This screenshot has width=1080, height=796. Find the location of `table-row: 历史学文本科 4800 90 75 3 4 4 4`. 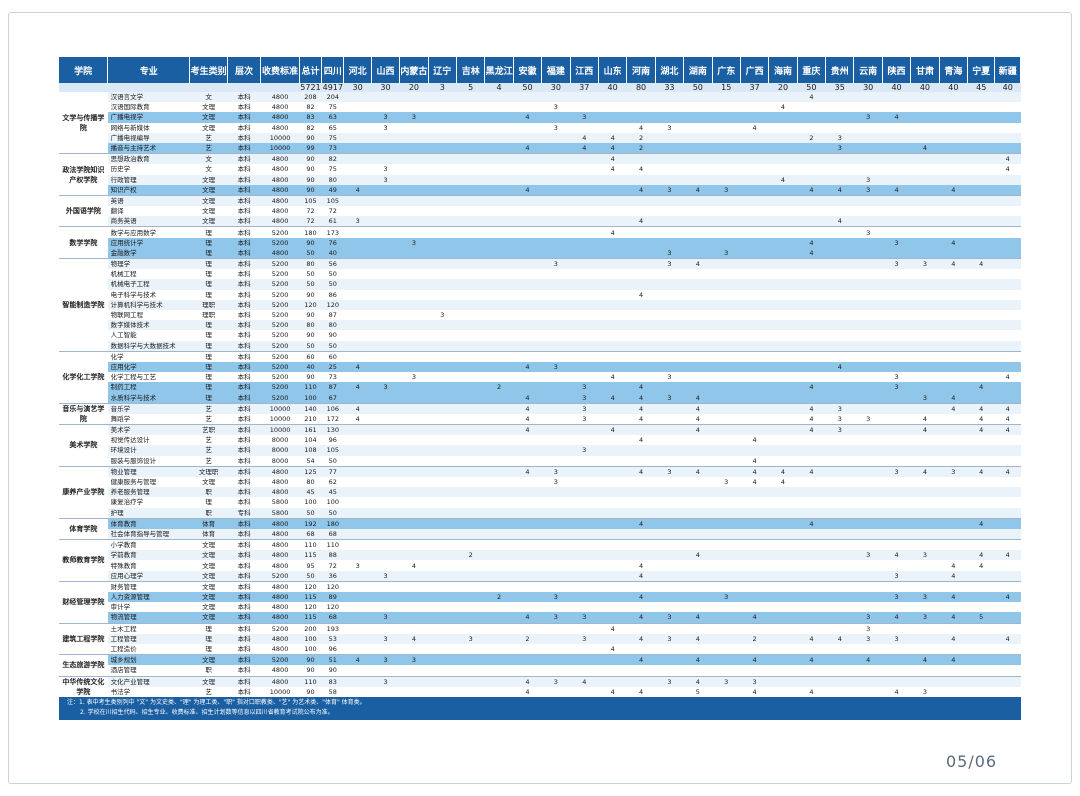

table-row: 历史学文本科 4800 90 75 3 4 4 4 is located at coordinates (540, 169).